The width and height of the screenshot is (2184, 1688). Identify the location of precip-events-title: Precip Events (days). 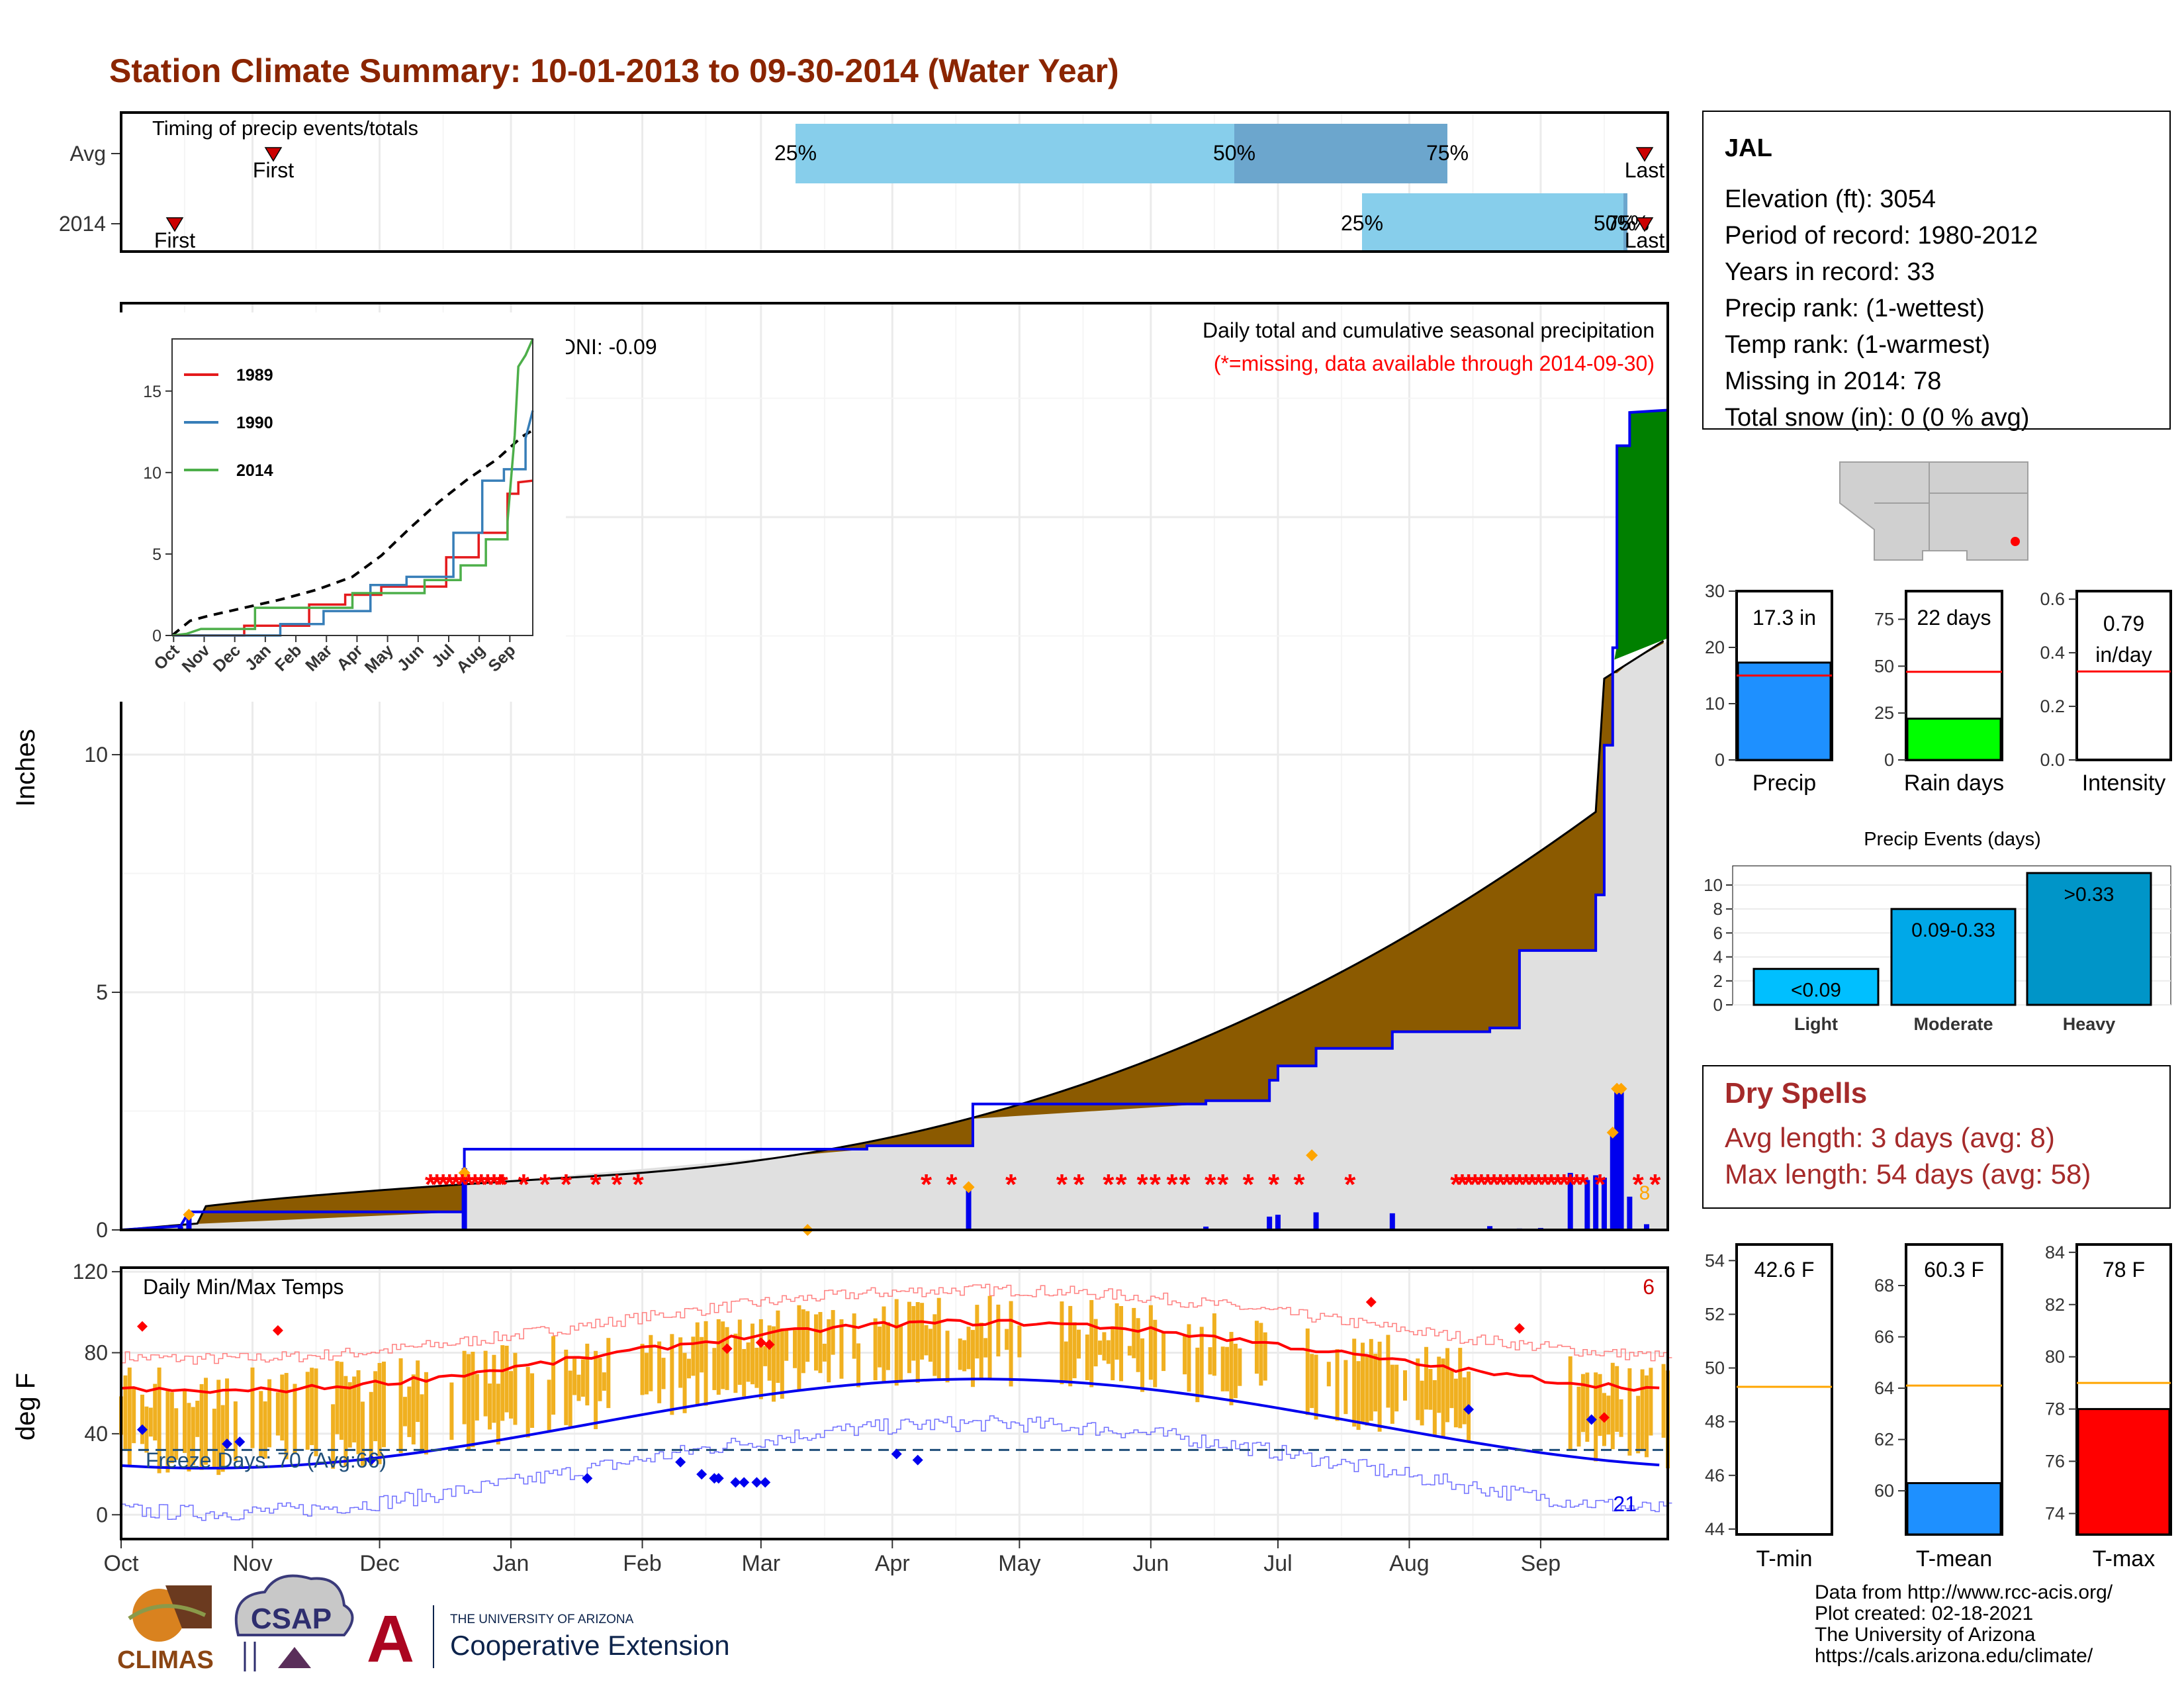
(1952, 839).